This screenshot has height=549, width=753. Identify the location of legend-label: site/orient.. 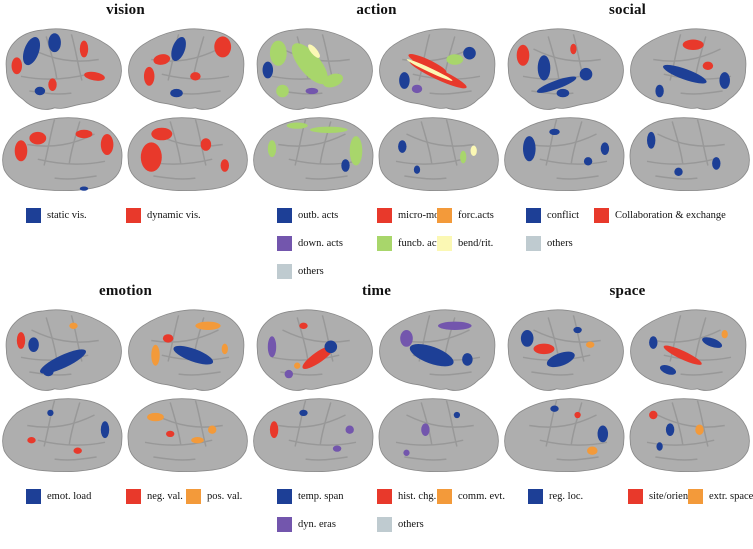
(671, 496).